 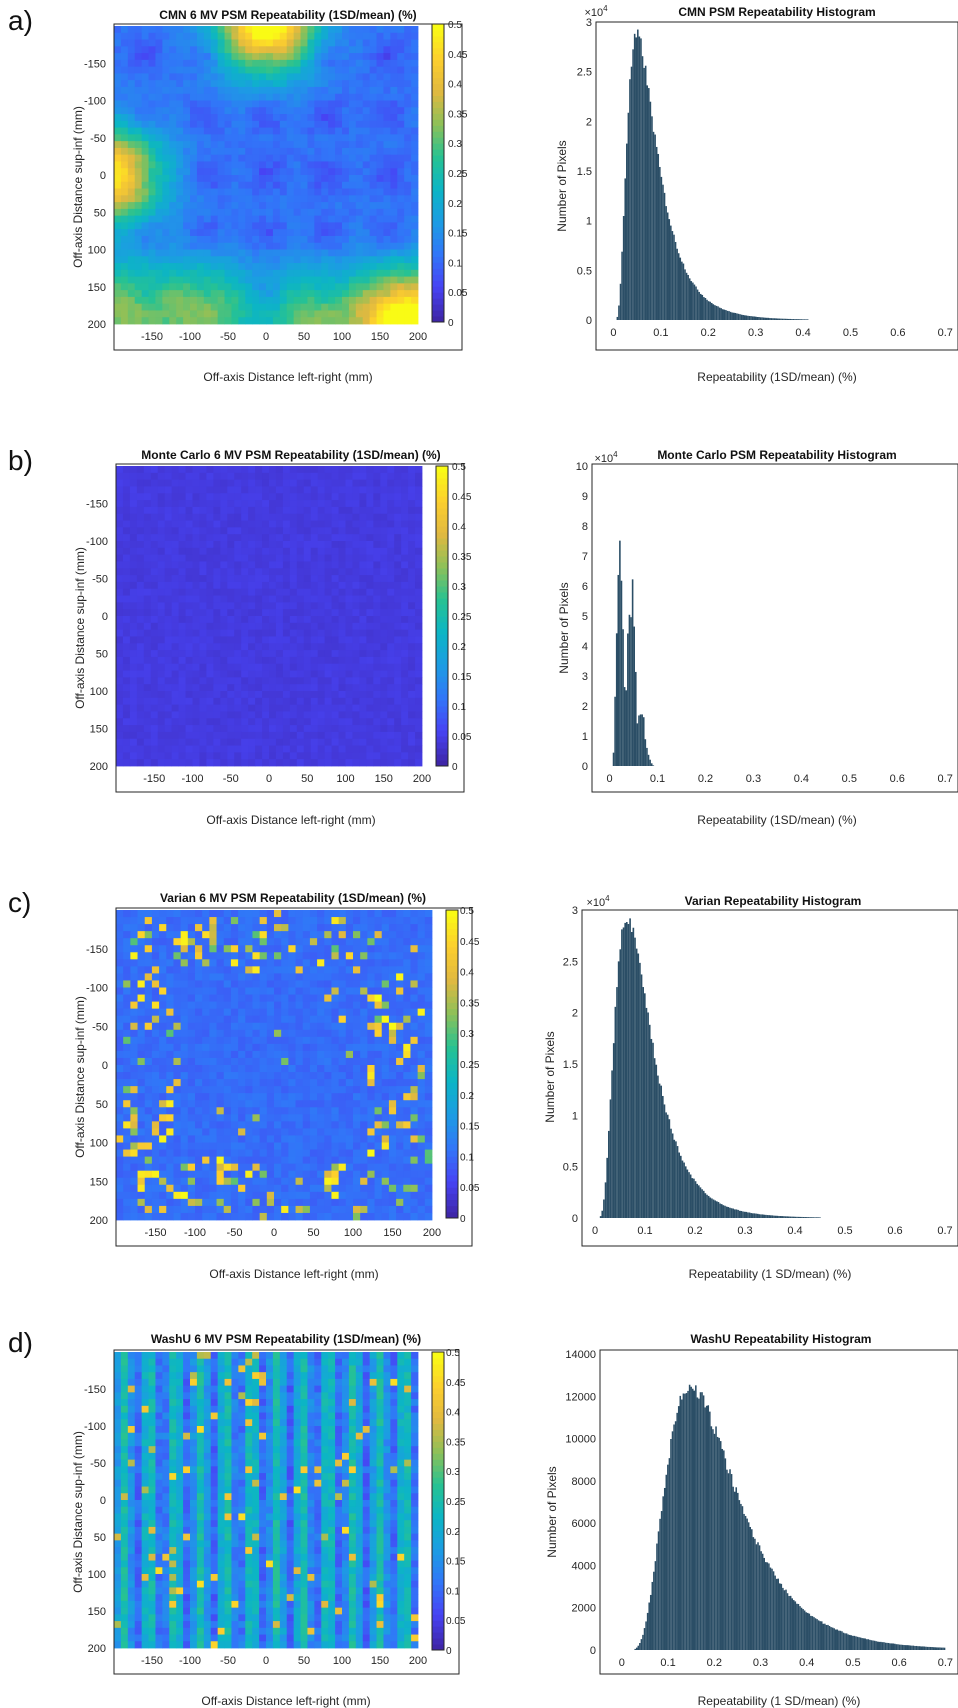 I want to click on x-tick-label: 0, so click(x=269, y=779).